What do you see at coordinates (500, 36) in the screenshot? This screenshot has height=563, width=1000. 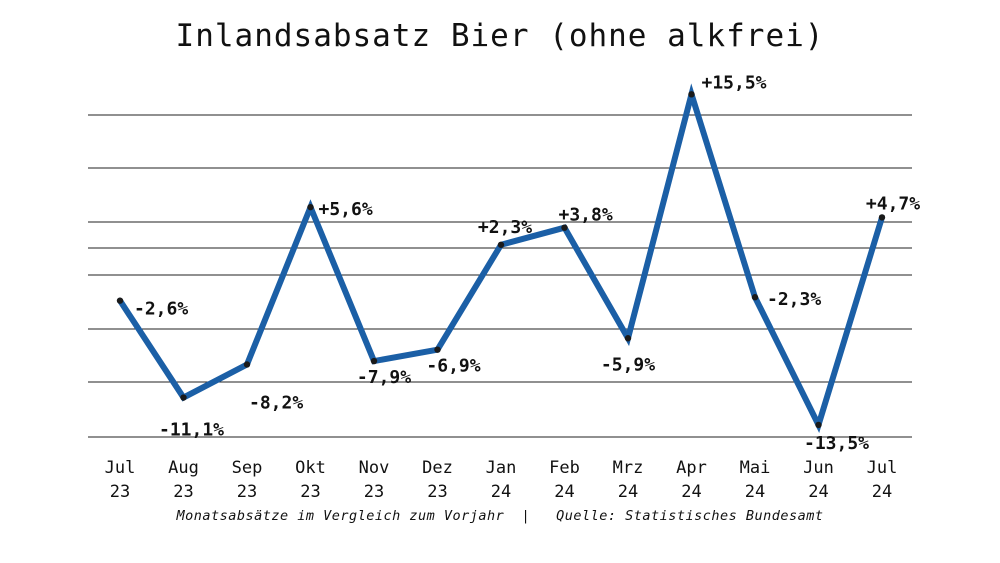 I see `chart-title: Inlandsabsatz Bier (ohne alkfrei)` at bounding box center [500, 36].